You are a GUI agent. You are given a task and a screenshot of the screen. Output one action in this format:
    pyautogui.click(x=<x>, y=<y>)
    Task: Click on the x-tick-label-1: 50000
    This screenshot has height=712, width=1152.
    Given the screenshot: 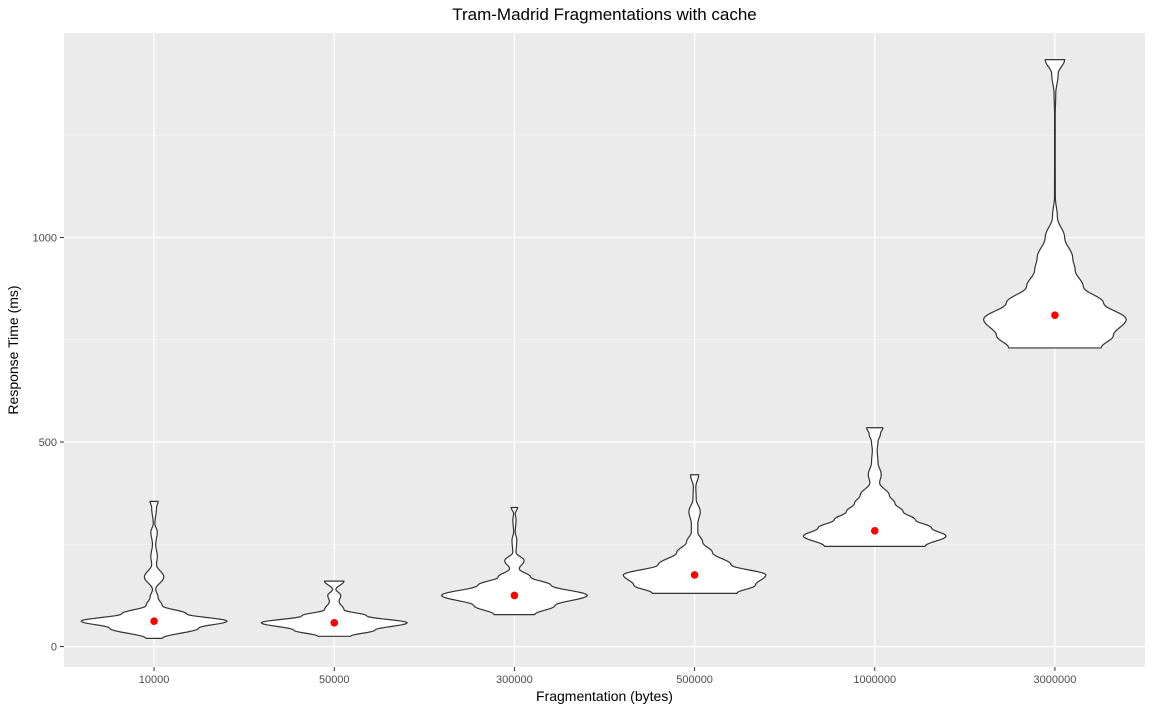 What is the action you would take?
    pyautogui.click(x=334, y=680)
    